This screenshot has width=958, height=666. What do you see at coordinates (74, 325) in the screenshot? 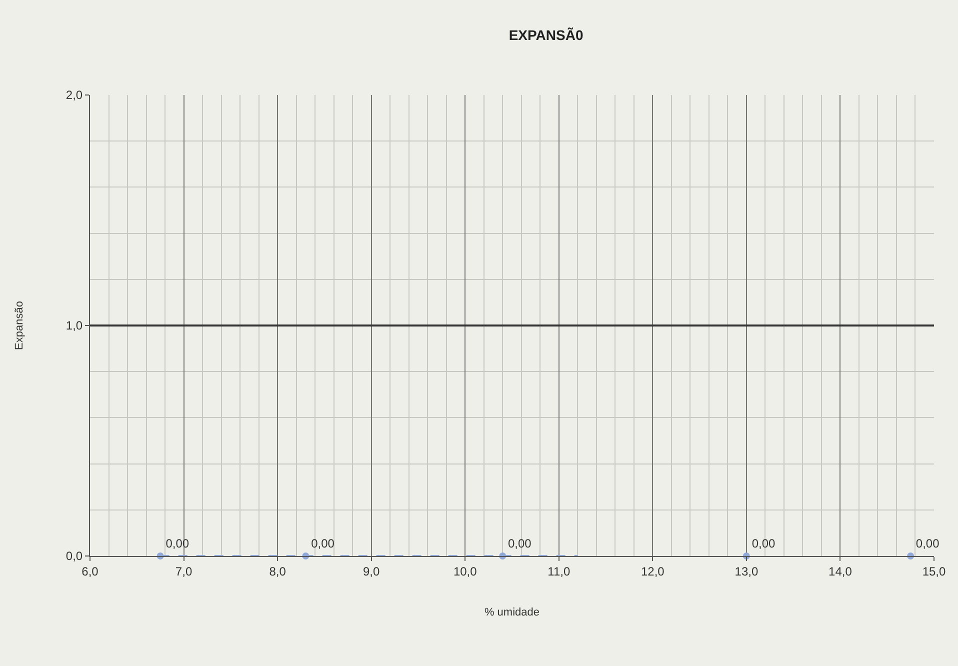
I see `y-tick-label: 1,0` at bounding box center [74, 325].